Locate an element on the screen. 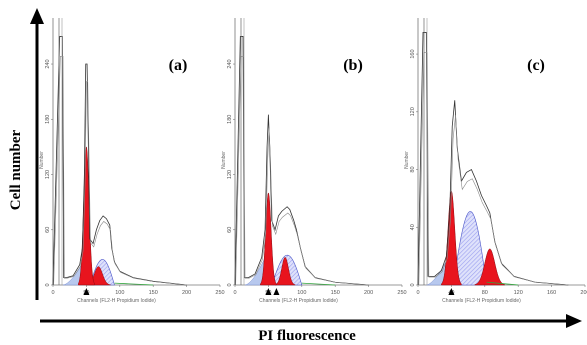 Image resolution: width=587 pixels, height=345 pixels. y-tick-label: 40 is located at coordinates (413, 227).